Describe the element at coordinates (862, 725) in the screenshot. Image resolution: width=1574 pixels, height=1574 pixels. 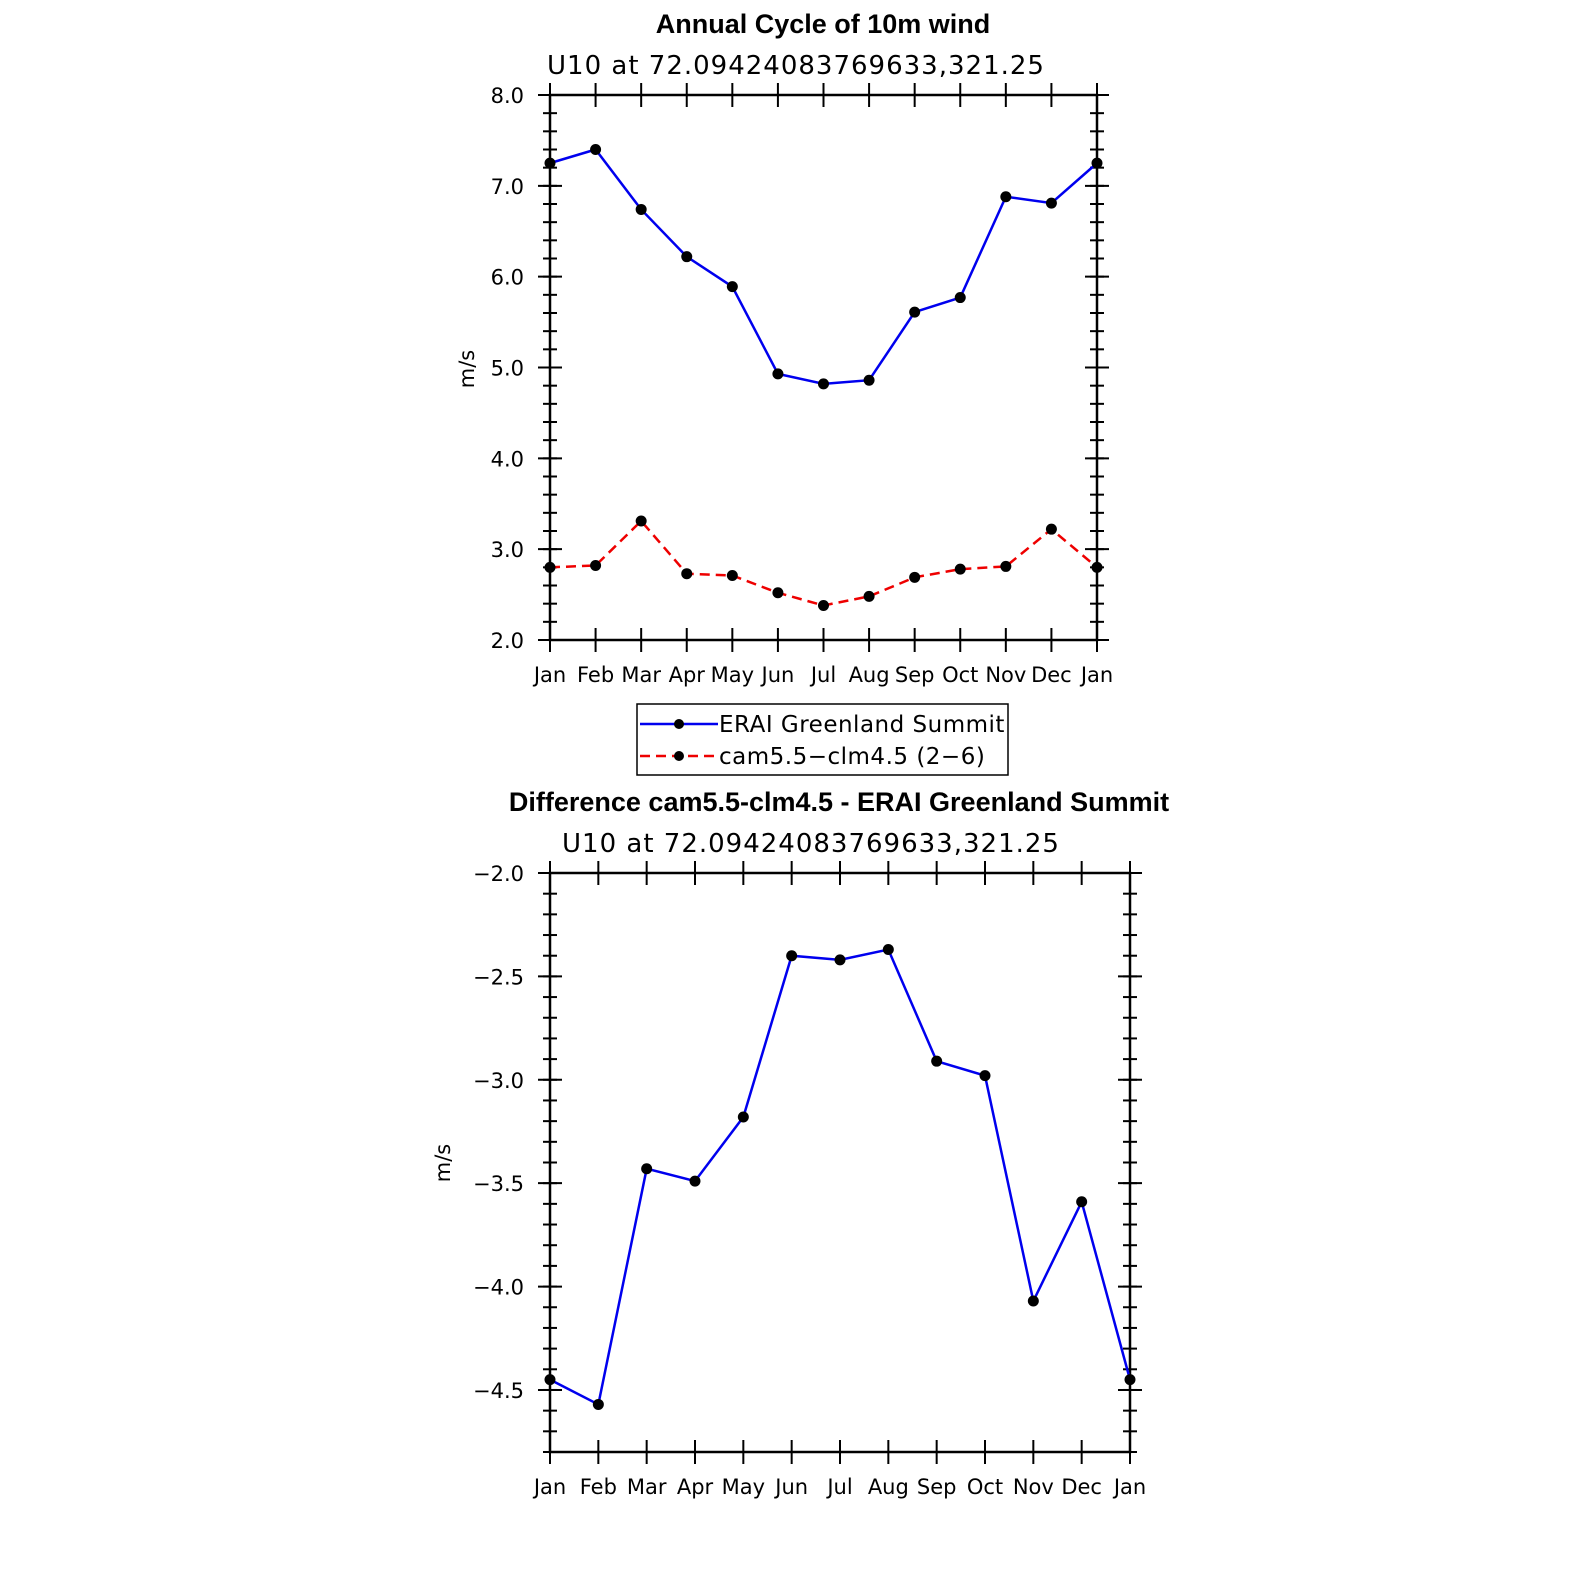
I see `legend-label-erai: ERAI Greenland Summit` at that location.